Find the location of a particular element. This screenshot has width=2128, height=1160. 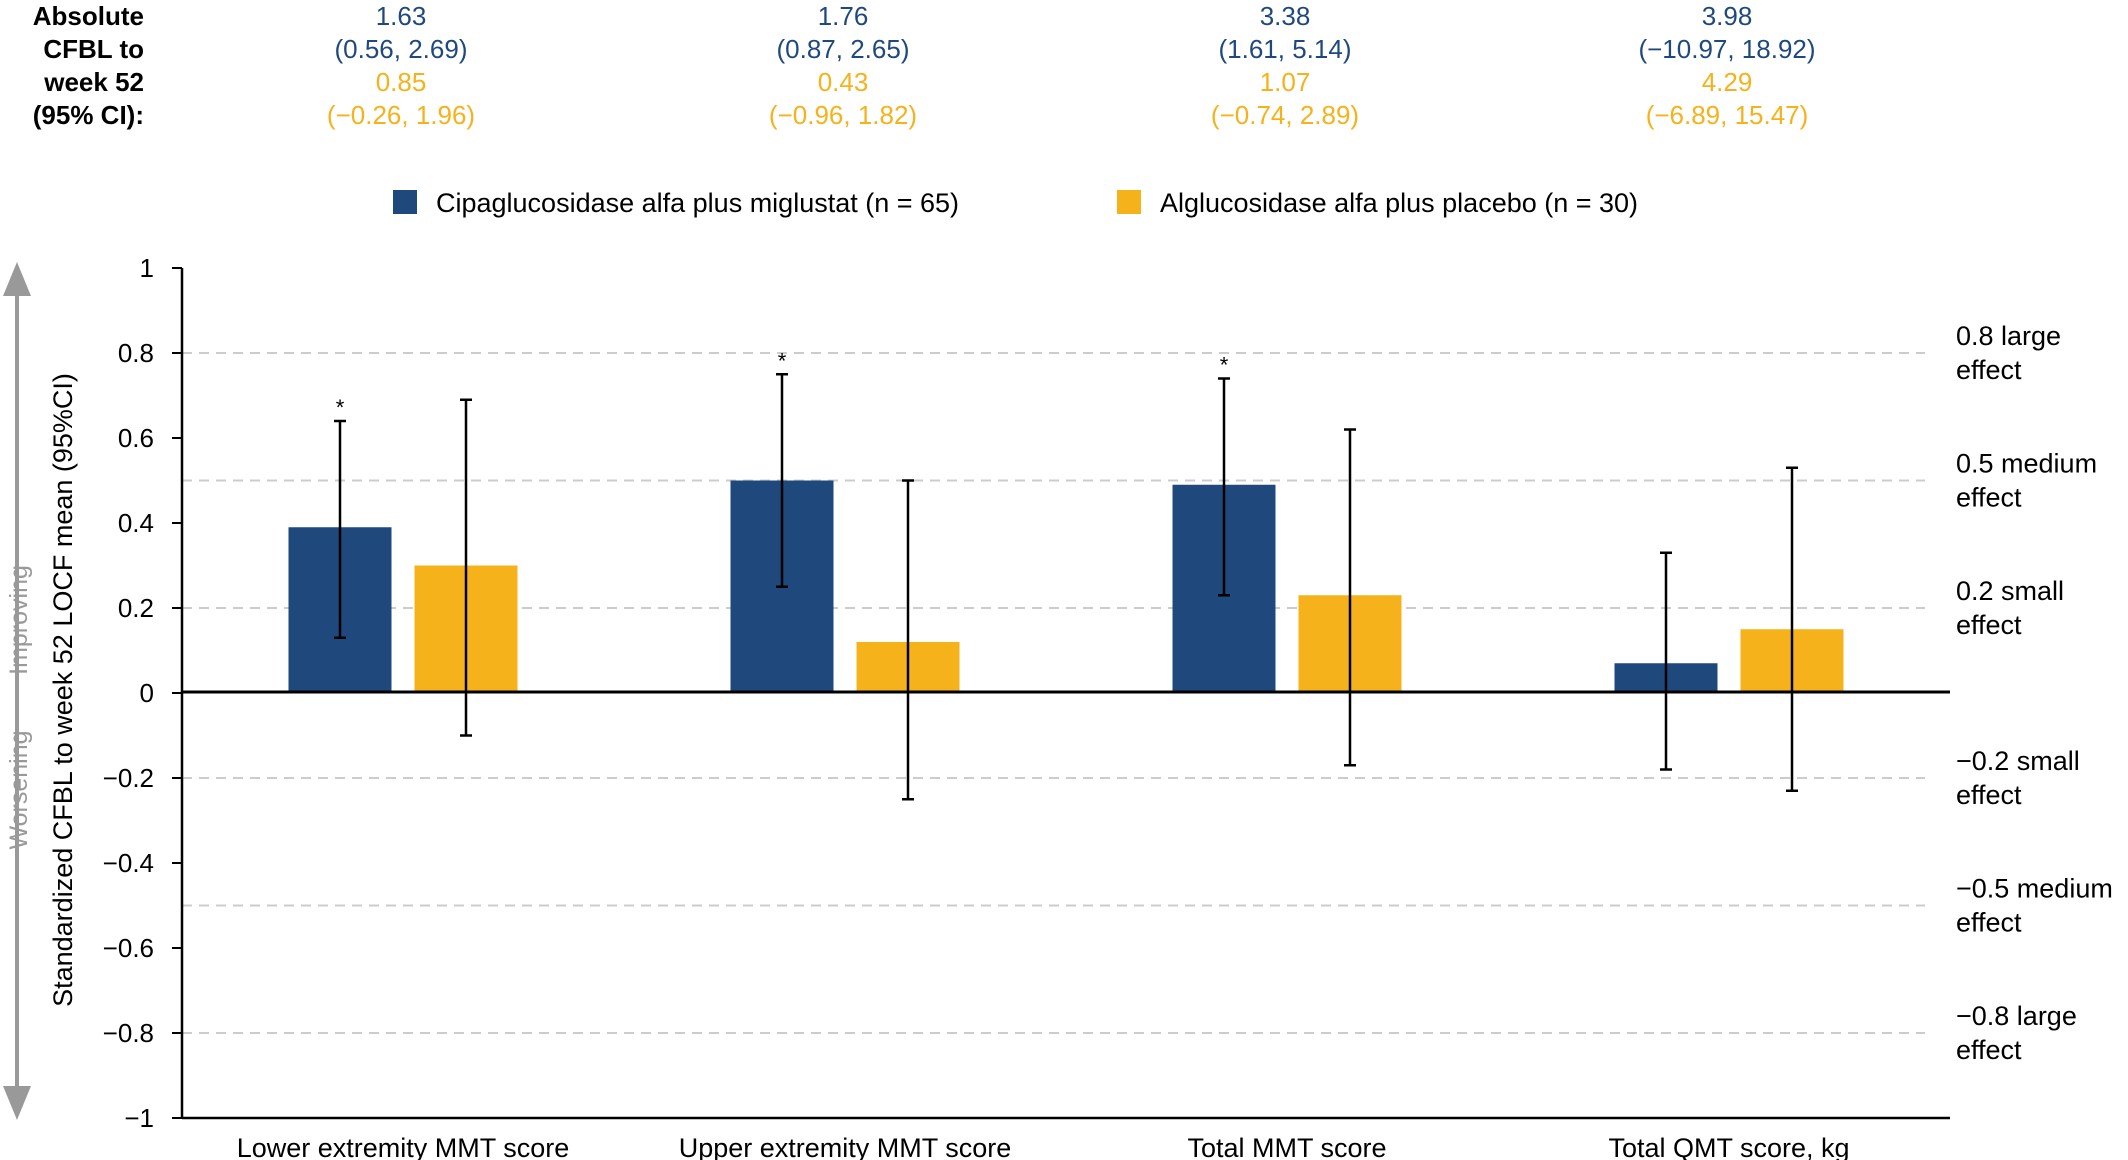

abs-ci-cipaglucosidase: (−10.97, 18.92) is located at coordinates (1726, 49).